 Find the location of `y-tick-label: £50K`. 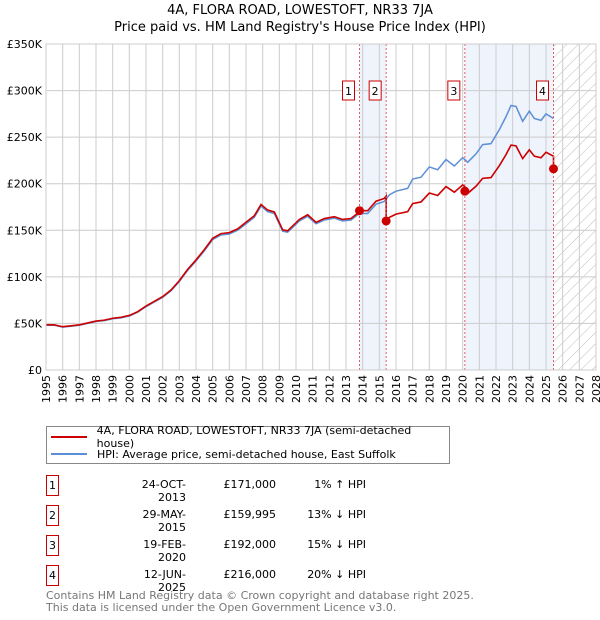

y-tick-label: £50K is located at coordinates (28, 323).